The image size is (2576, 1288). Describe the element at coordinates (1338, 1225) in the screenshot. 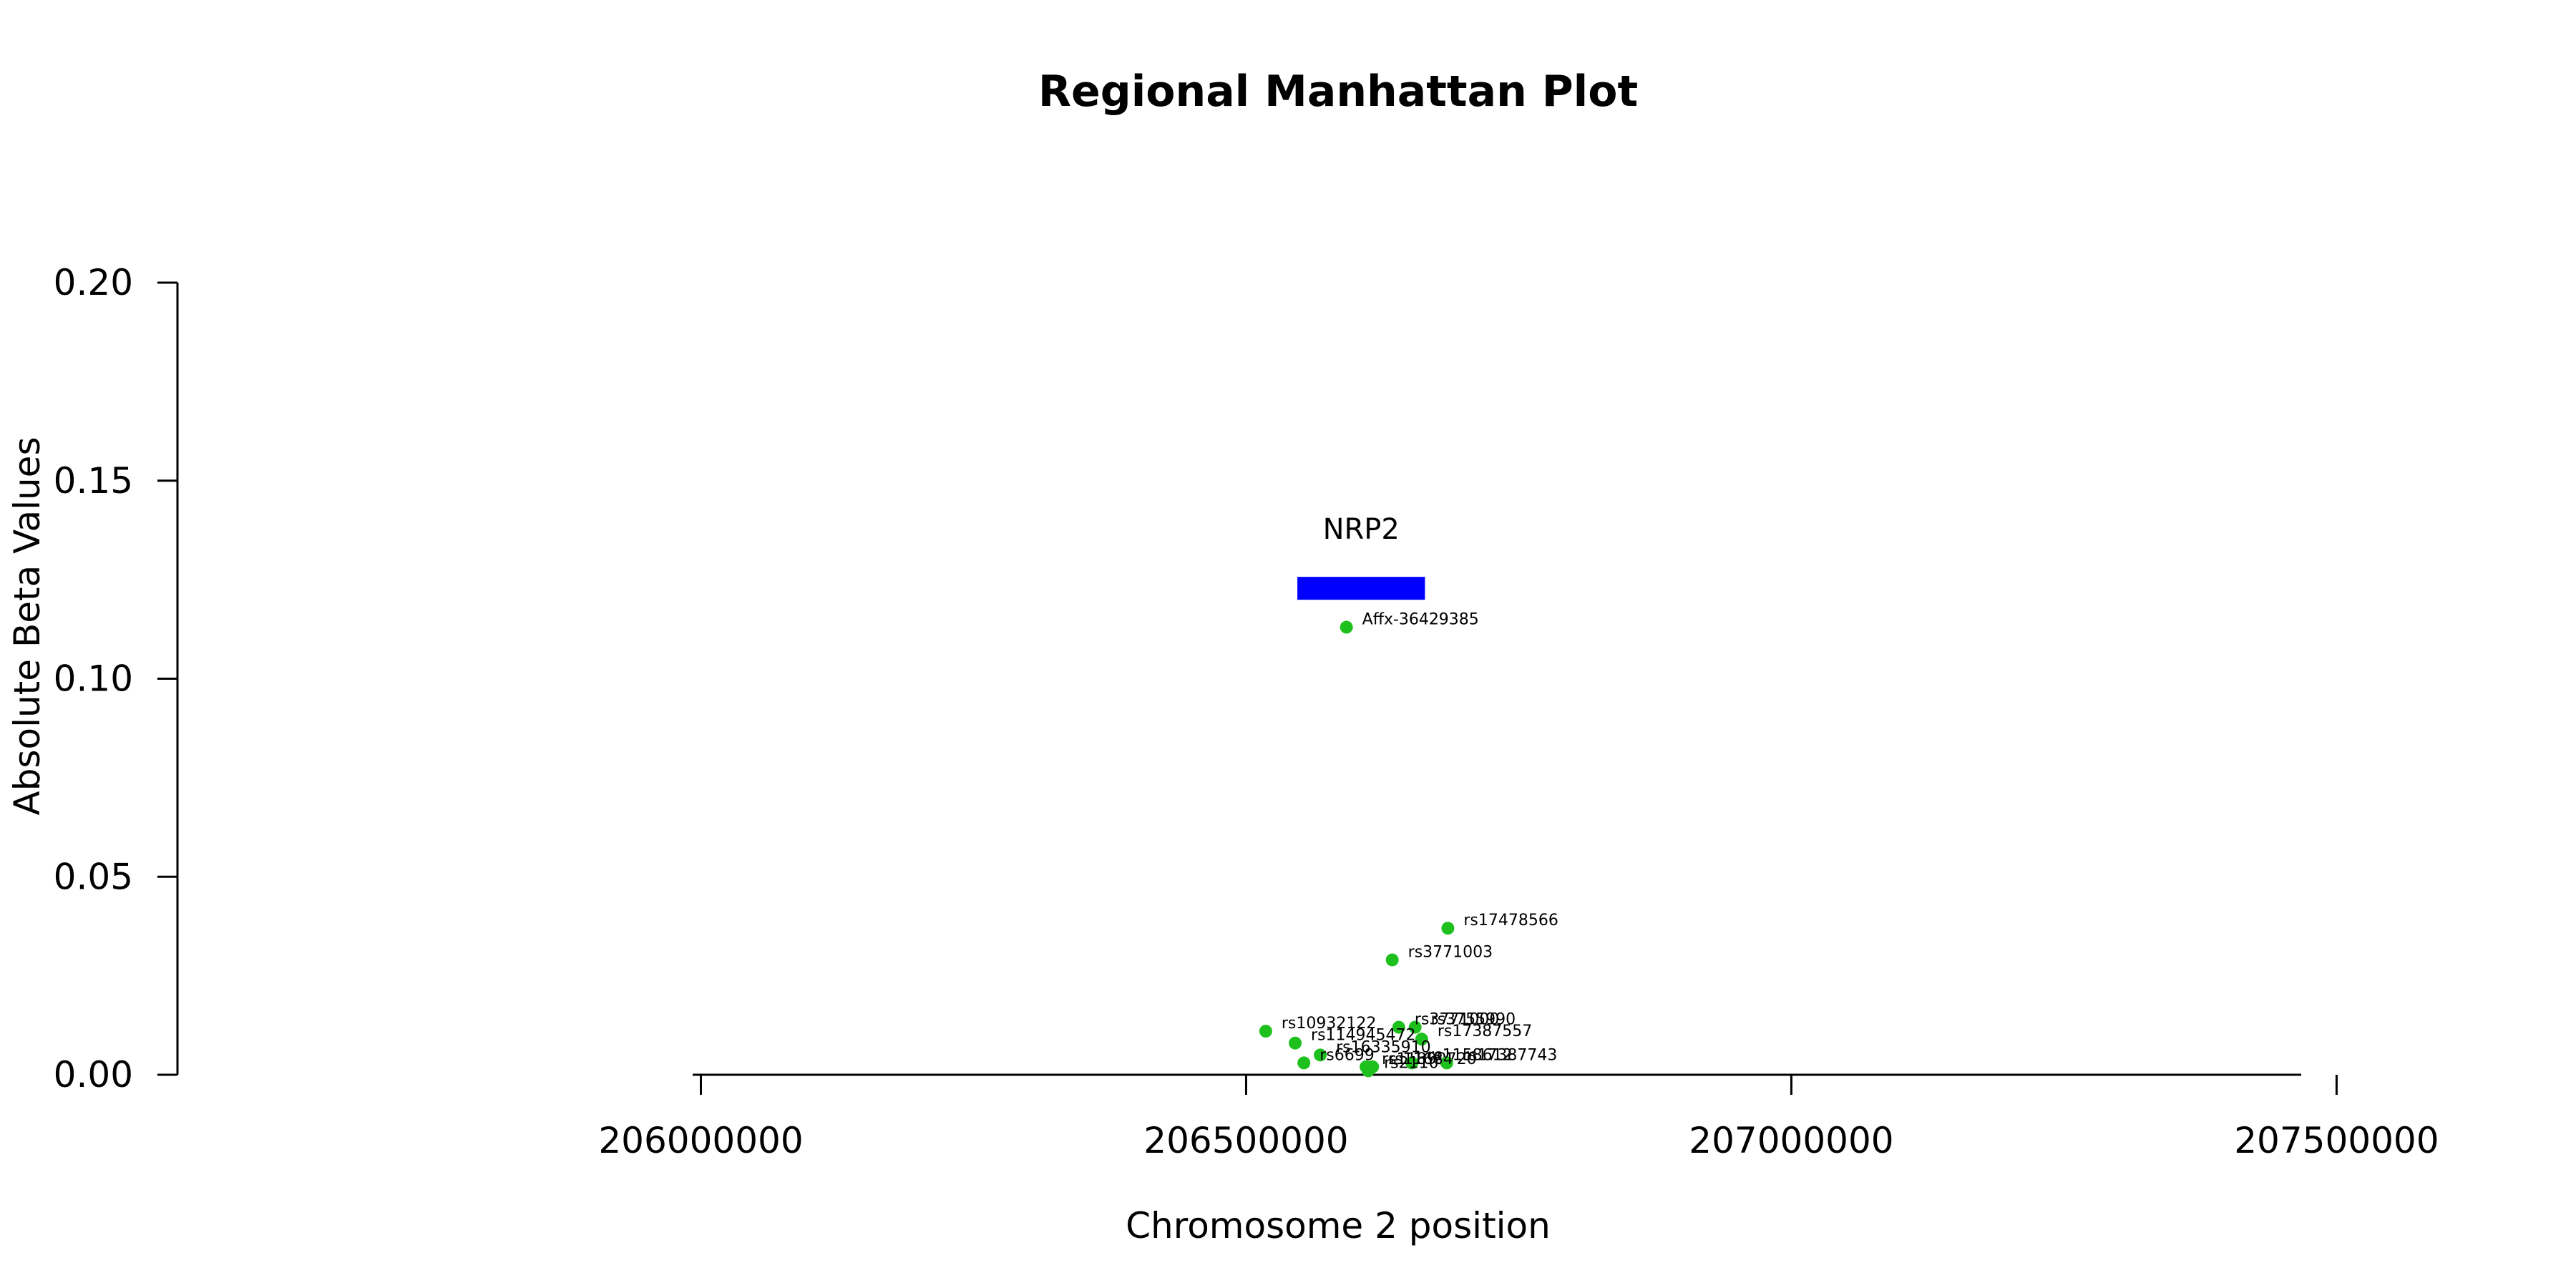

I see `x-axis-label: Chromosome 2 position` at that location.